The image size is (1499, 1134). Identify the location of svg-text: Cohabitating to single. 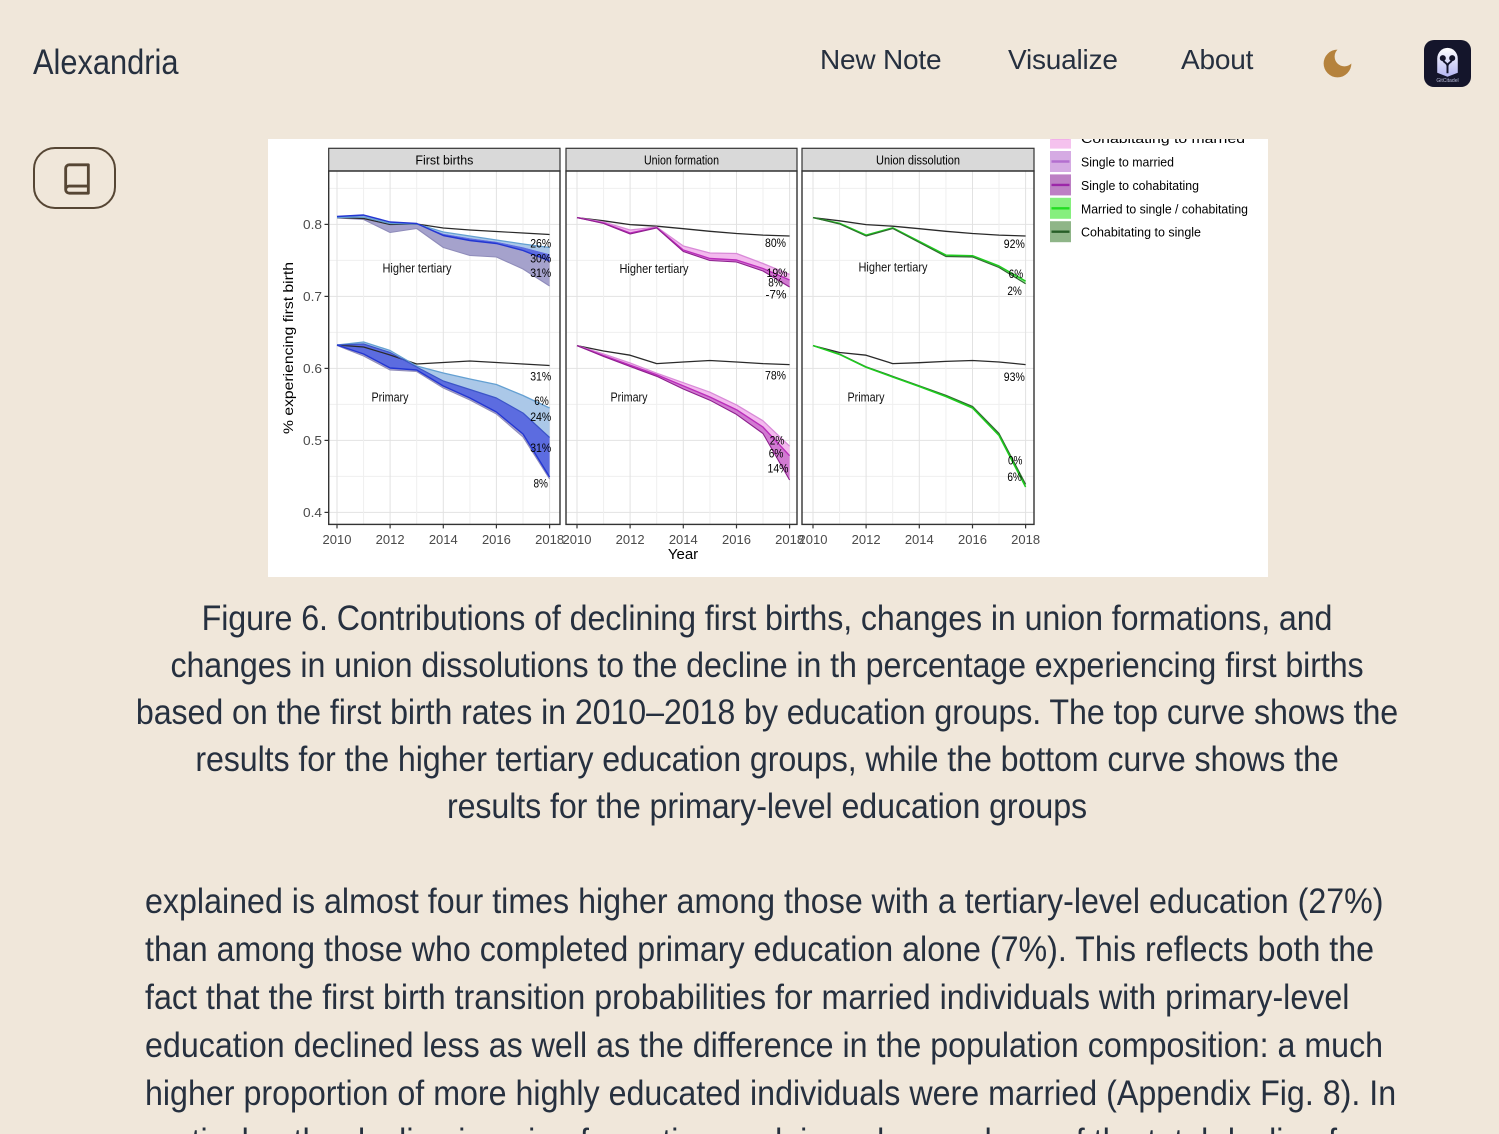
(1141, 232).